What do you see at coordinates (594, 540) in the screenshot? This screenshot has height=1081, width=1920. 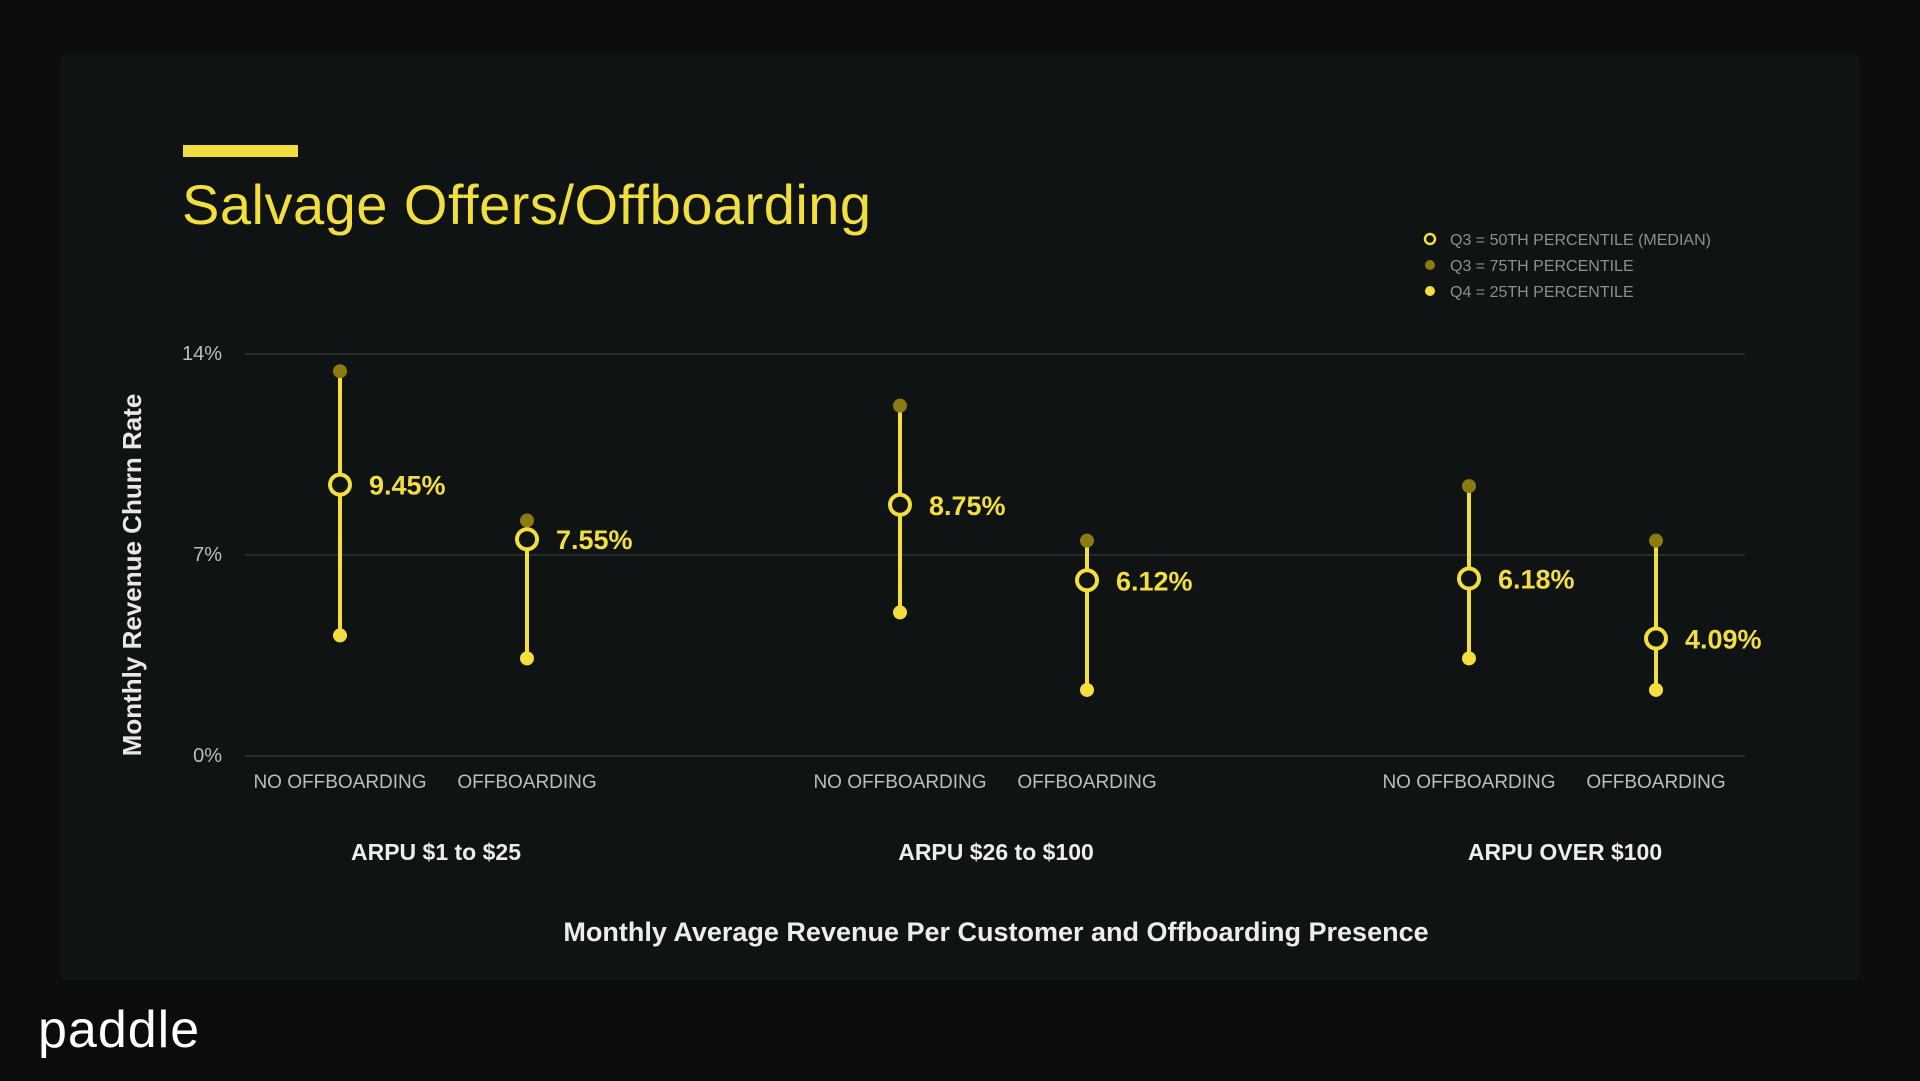 I see `median-data-label: 7.55%` at bounding box center [594, 540].